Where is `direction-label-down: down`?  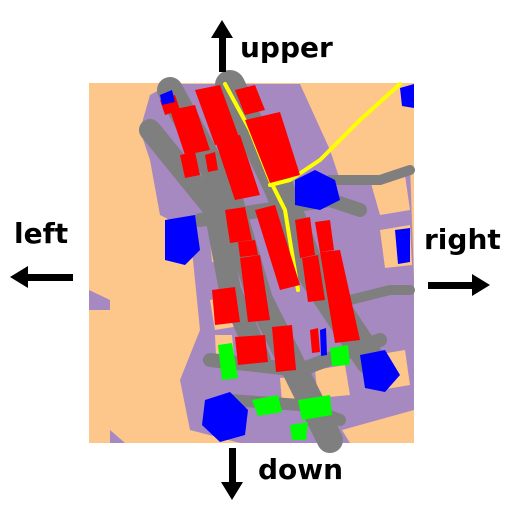
direction-label-down: down is located at coordinates (301, 469).